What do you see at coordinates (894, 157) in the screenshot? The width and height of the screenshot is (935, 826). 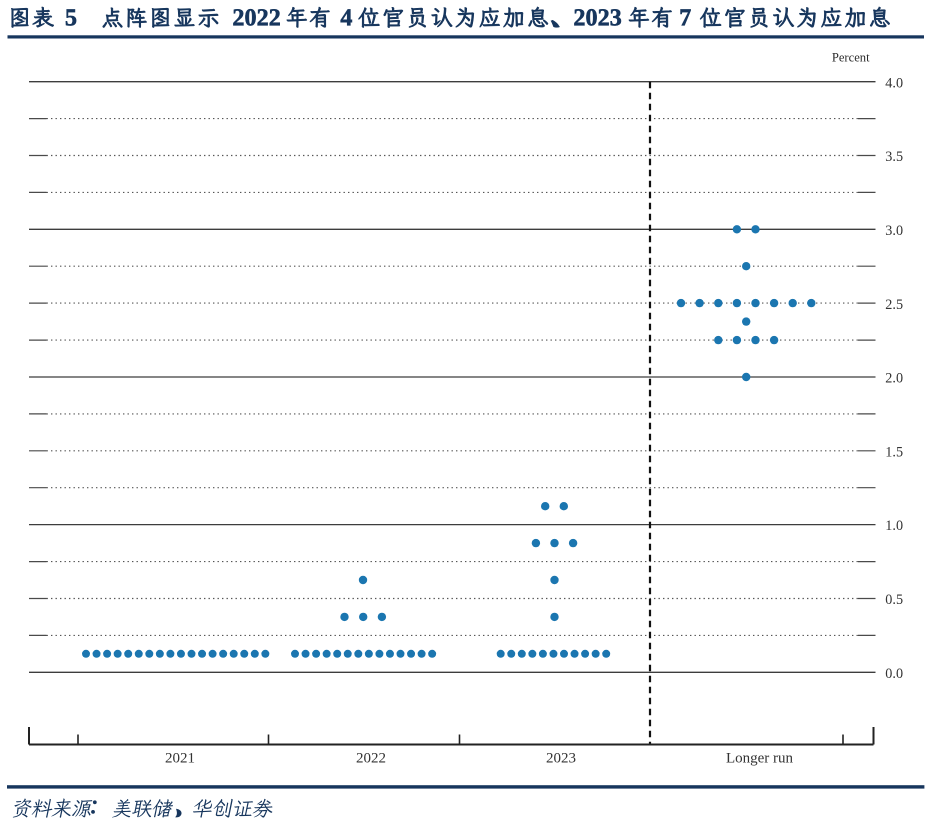 I see `svg-text: 3.5` at bounding box center [894, 157].